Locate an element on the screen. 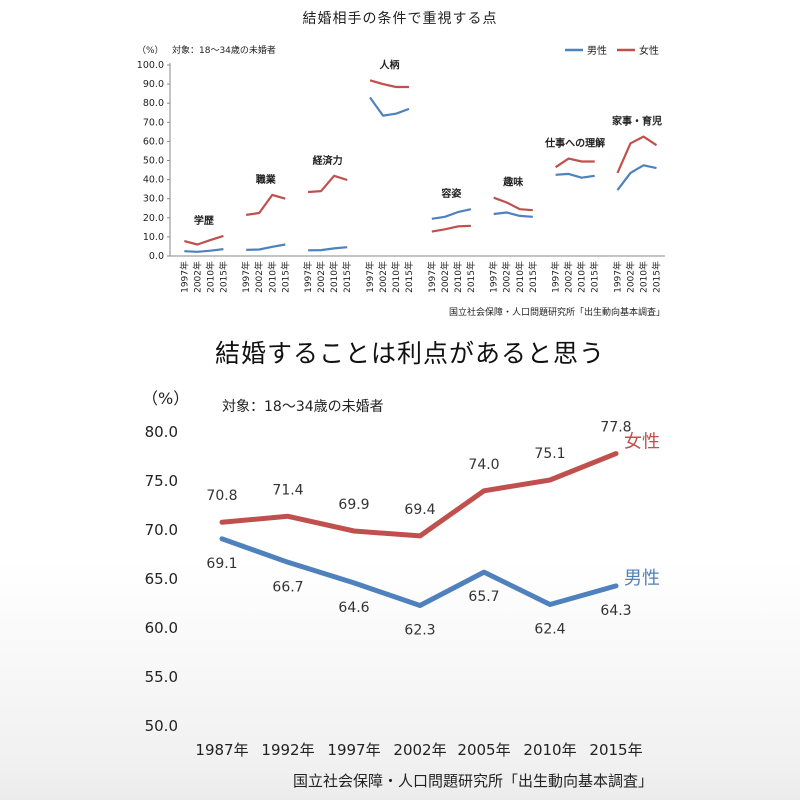 The height and width of the screenshot is (800, 800). chart1-category-label: 容姿 is located at coordinates (450, 193).